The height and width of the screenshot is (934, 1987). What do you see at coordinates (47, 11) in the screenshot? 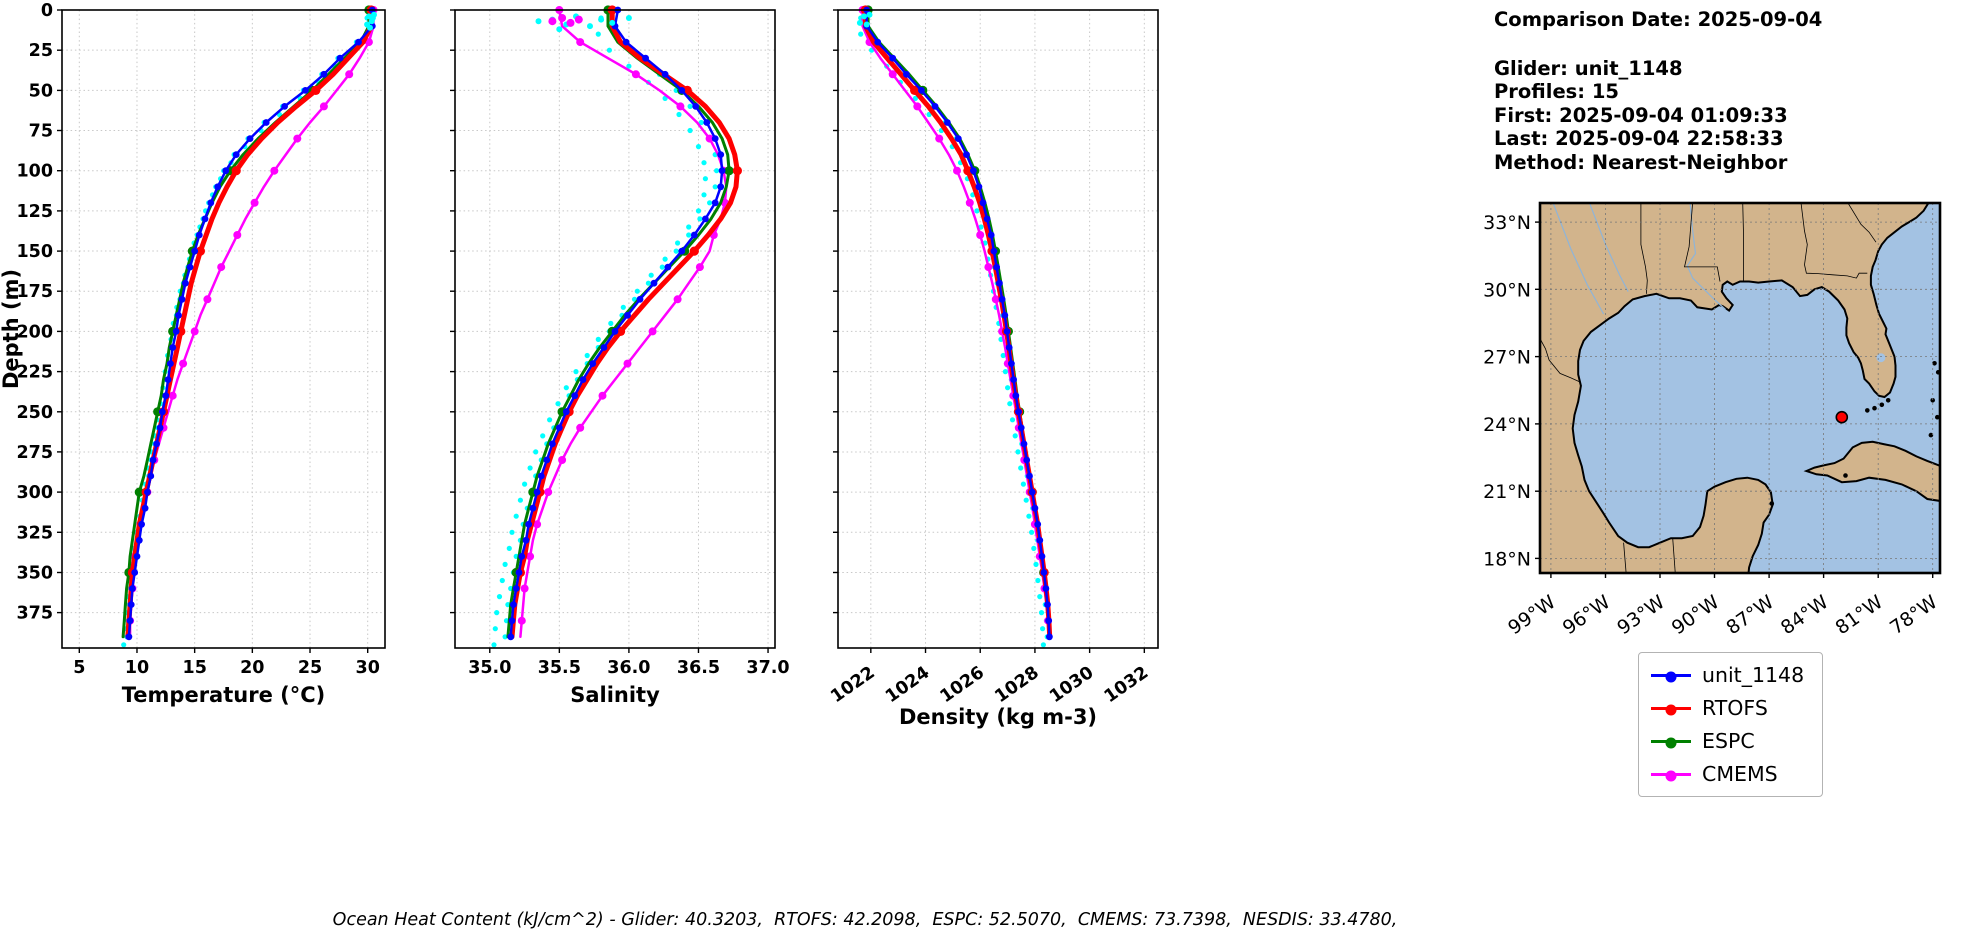
I see `y-tick-label: 0` at bounding box center [47, 11].